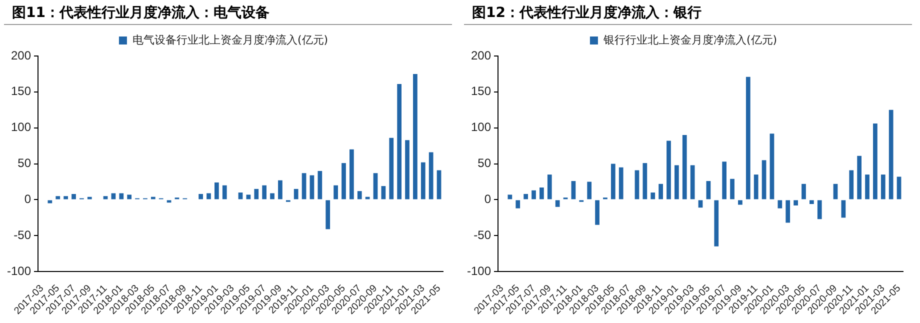  What do you see at coordinates (688, 12) in the screenshot?
I see `chart-title: 图12：代表性行业月度净流入：银行` at bounding box center [688, 12].